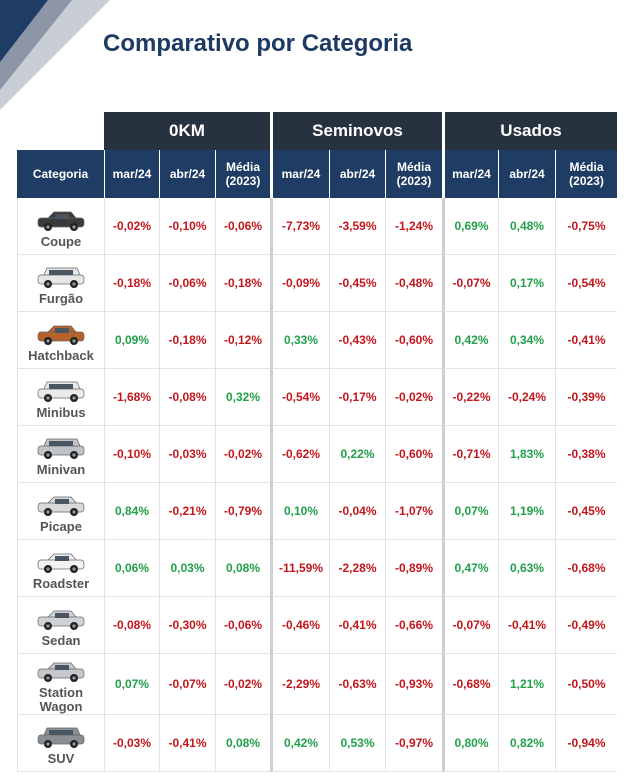 The height and width of the screenshot is (778, 637). Describe the element at coordinates (131, 625) in the screenshot. I see `value-cell: -0,08%` at that location.